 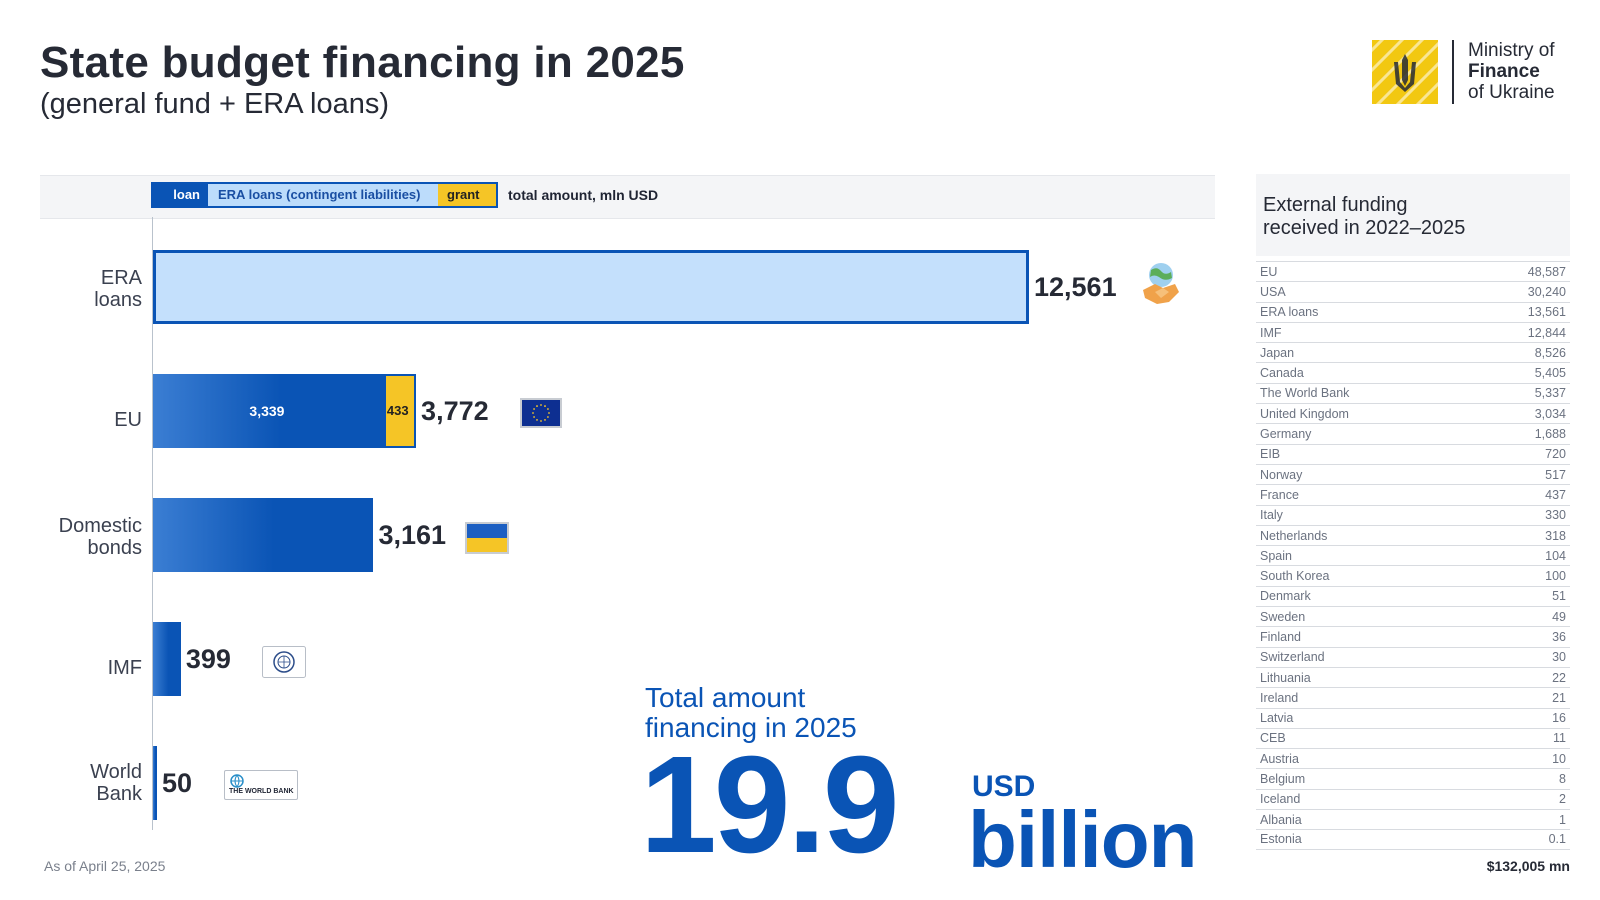 I want to click on table-row-value: 1, so click(x=1562, y=819).